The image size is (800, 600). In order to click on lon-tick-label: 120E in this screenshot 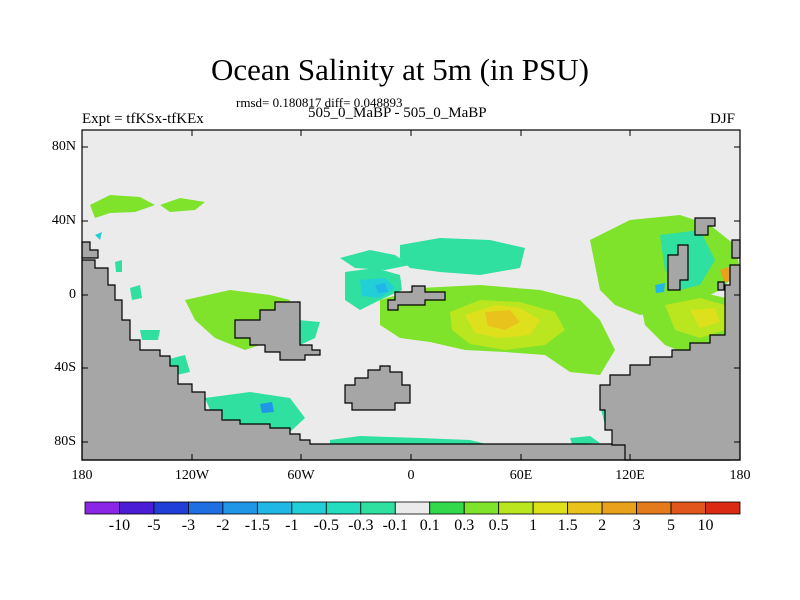, I will do `click(630, 475)`.